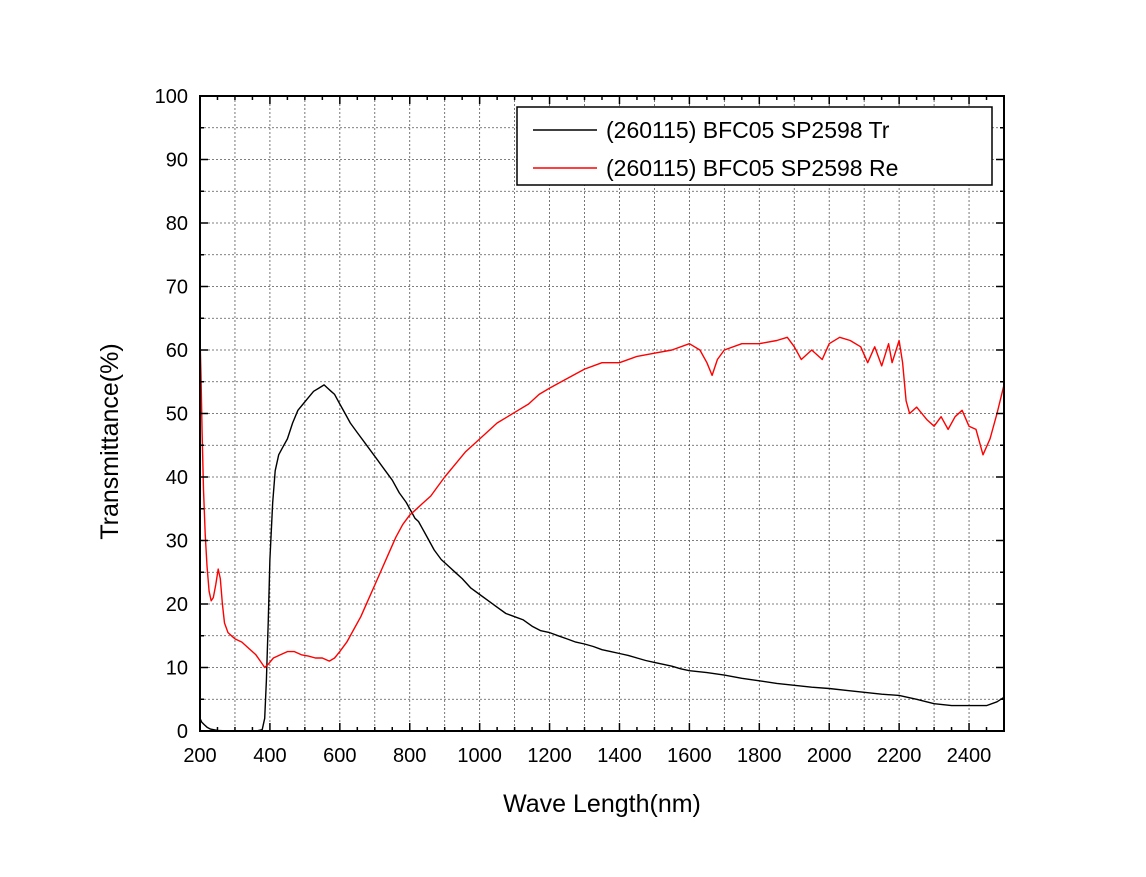 The width and height of the screenshot is (1146, 877). I want to click on y-tick-label: 100, so click(171, 97).